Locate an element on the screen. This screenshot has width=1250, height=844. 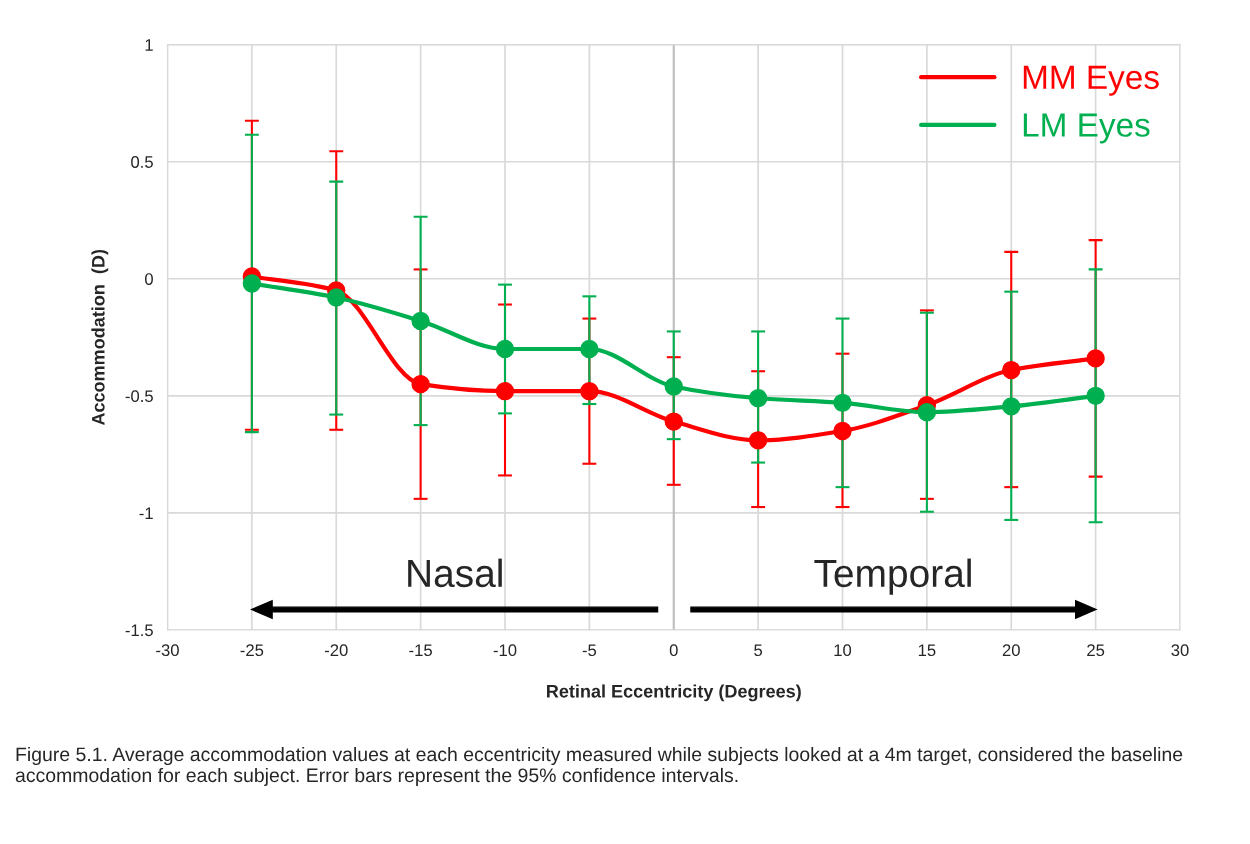
y-tick-label: -0.5 is located at coordinates (139, 396).